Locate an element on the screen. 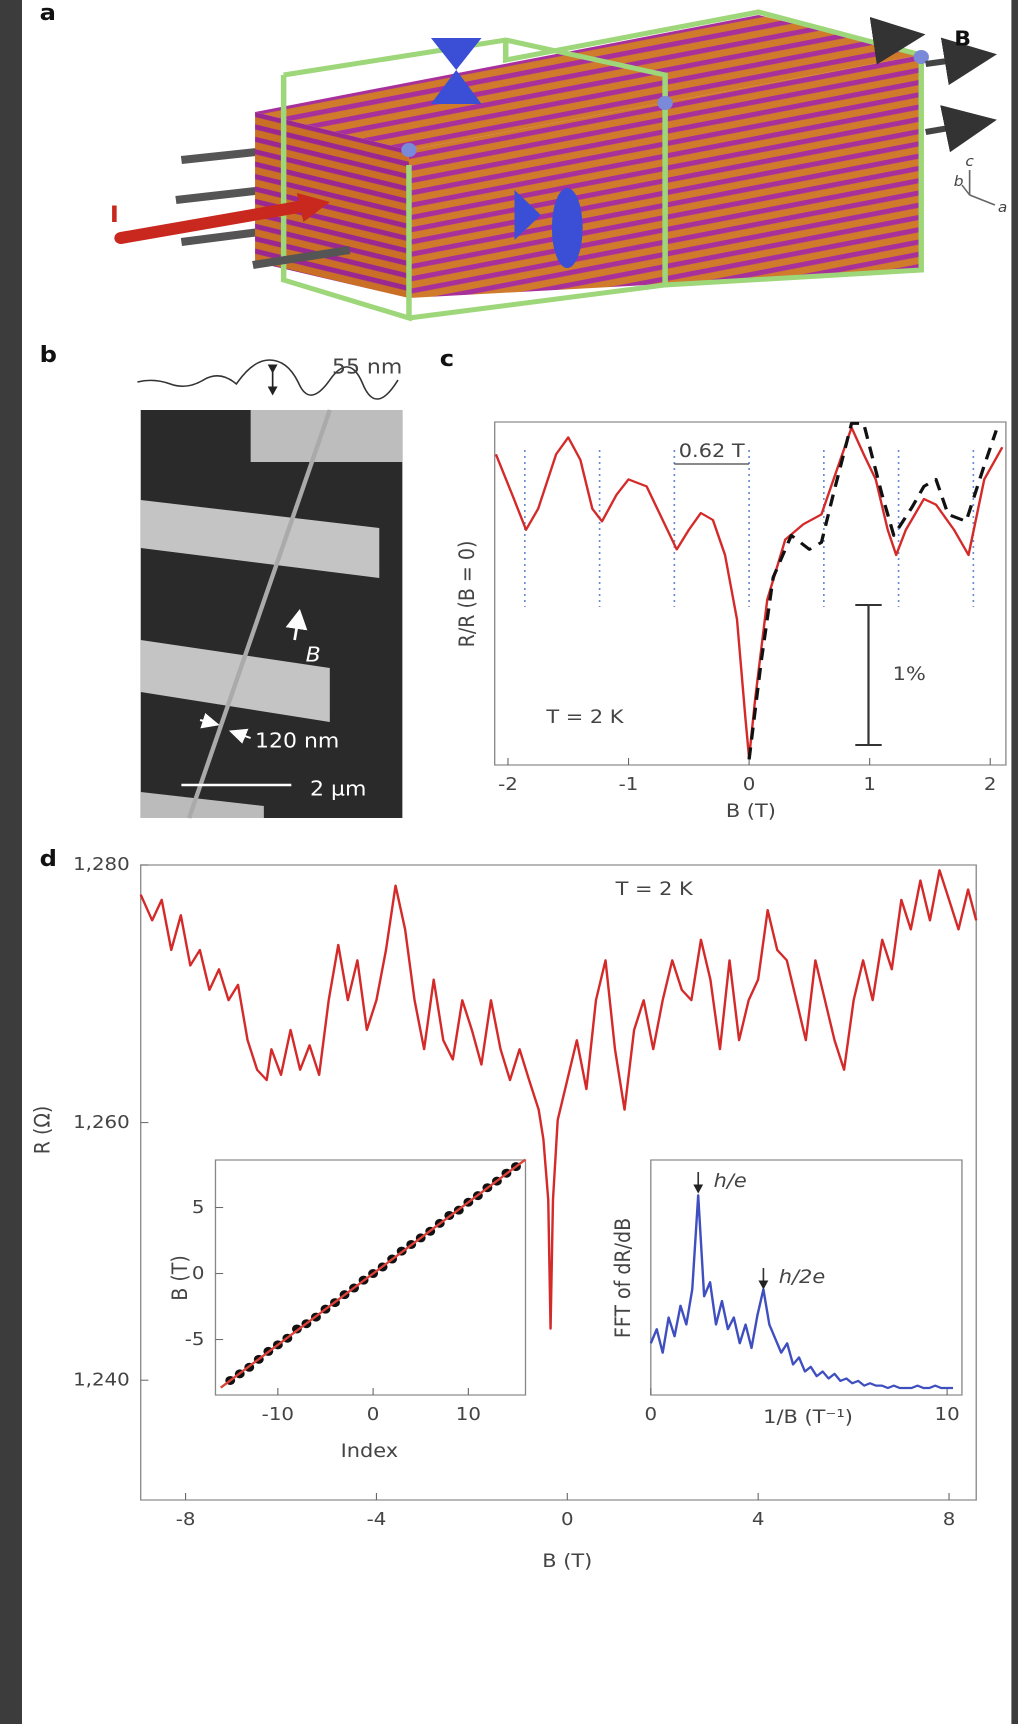 The width and height of the screenshot is (1018, 1724). sem-background is located at coordinates (271, 614).